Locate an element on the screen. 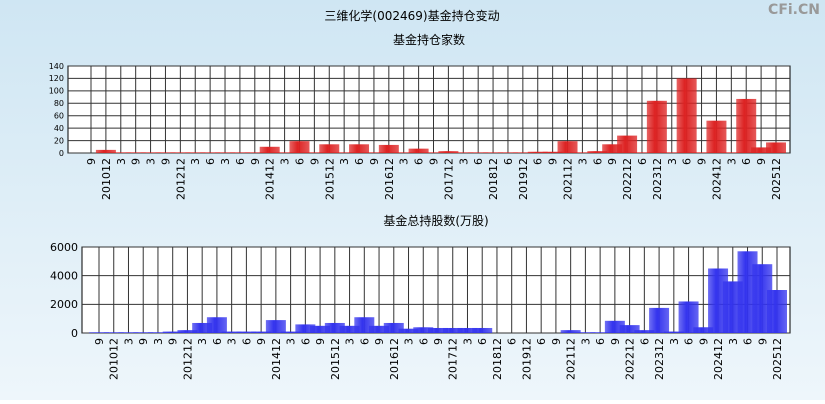 This screenshot has height=404, width=825. x-tick-label: 201212 is located at coordinates (180, 179).